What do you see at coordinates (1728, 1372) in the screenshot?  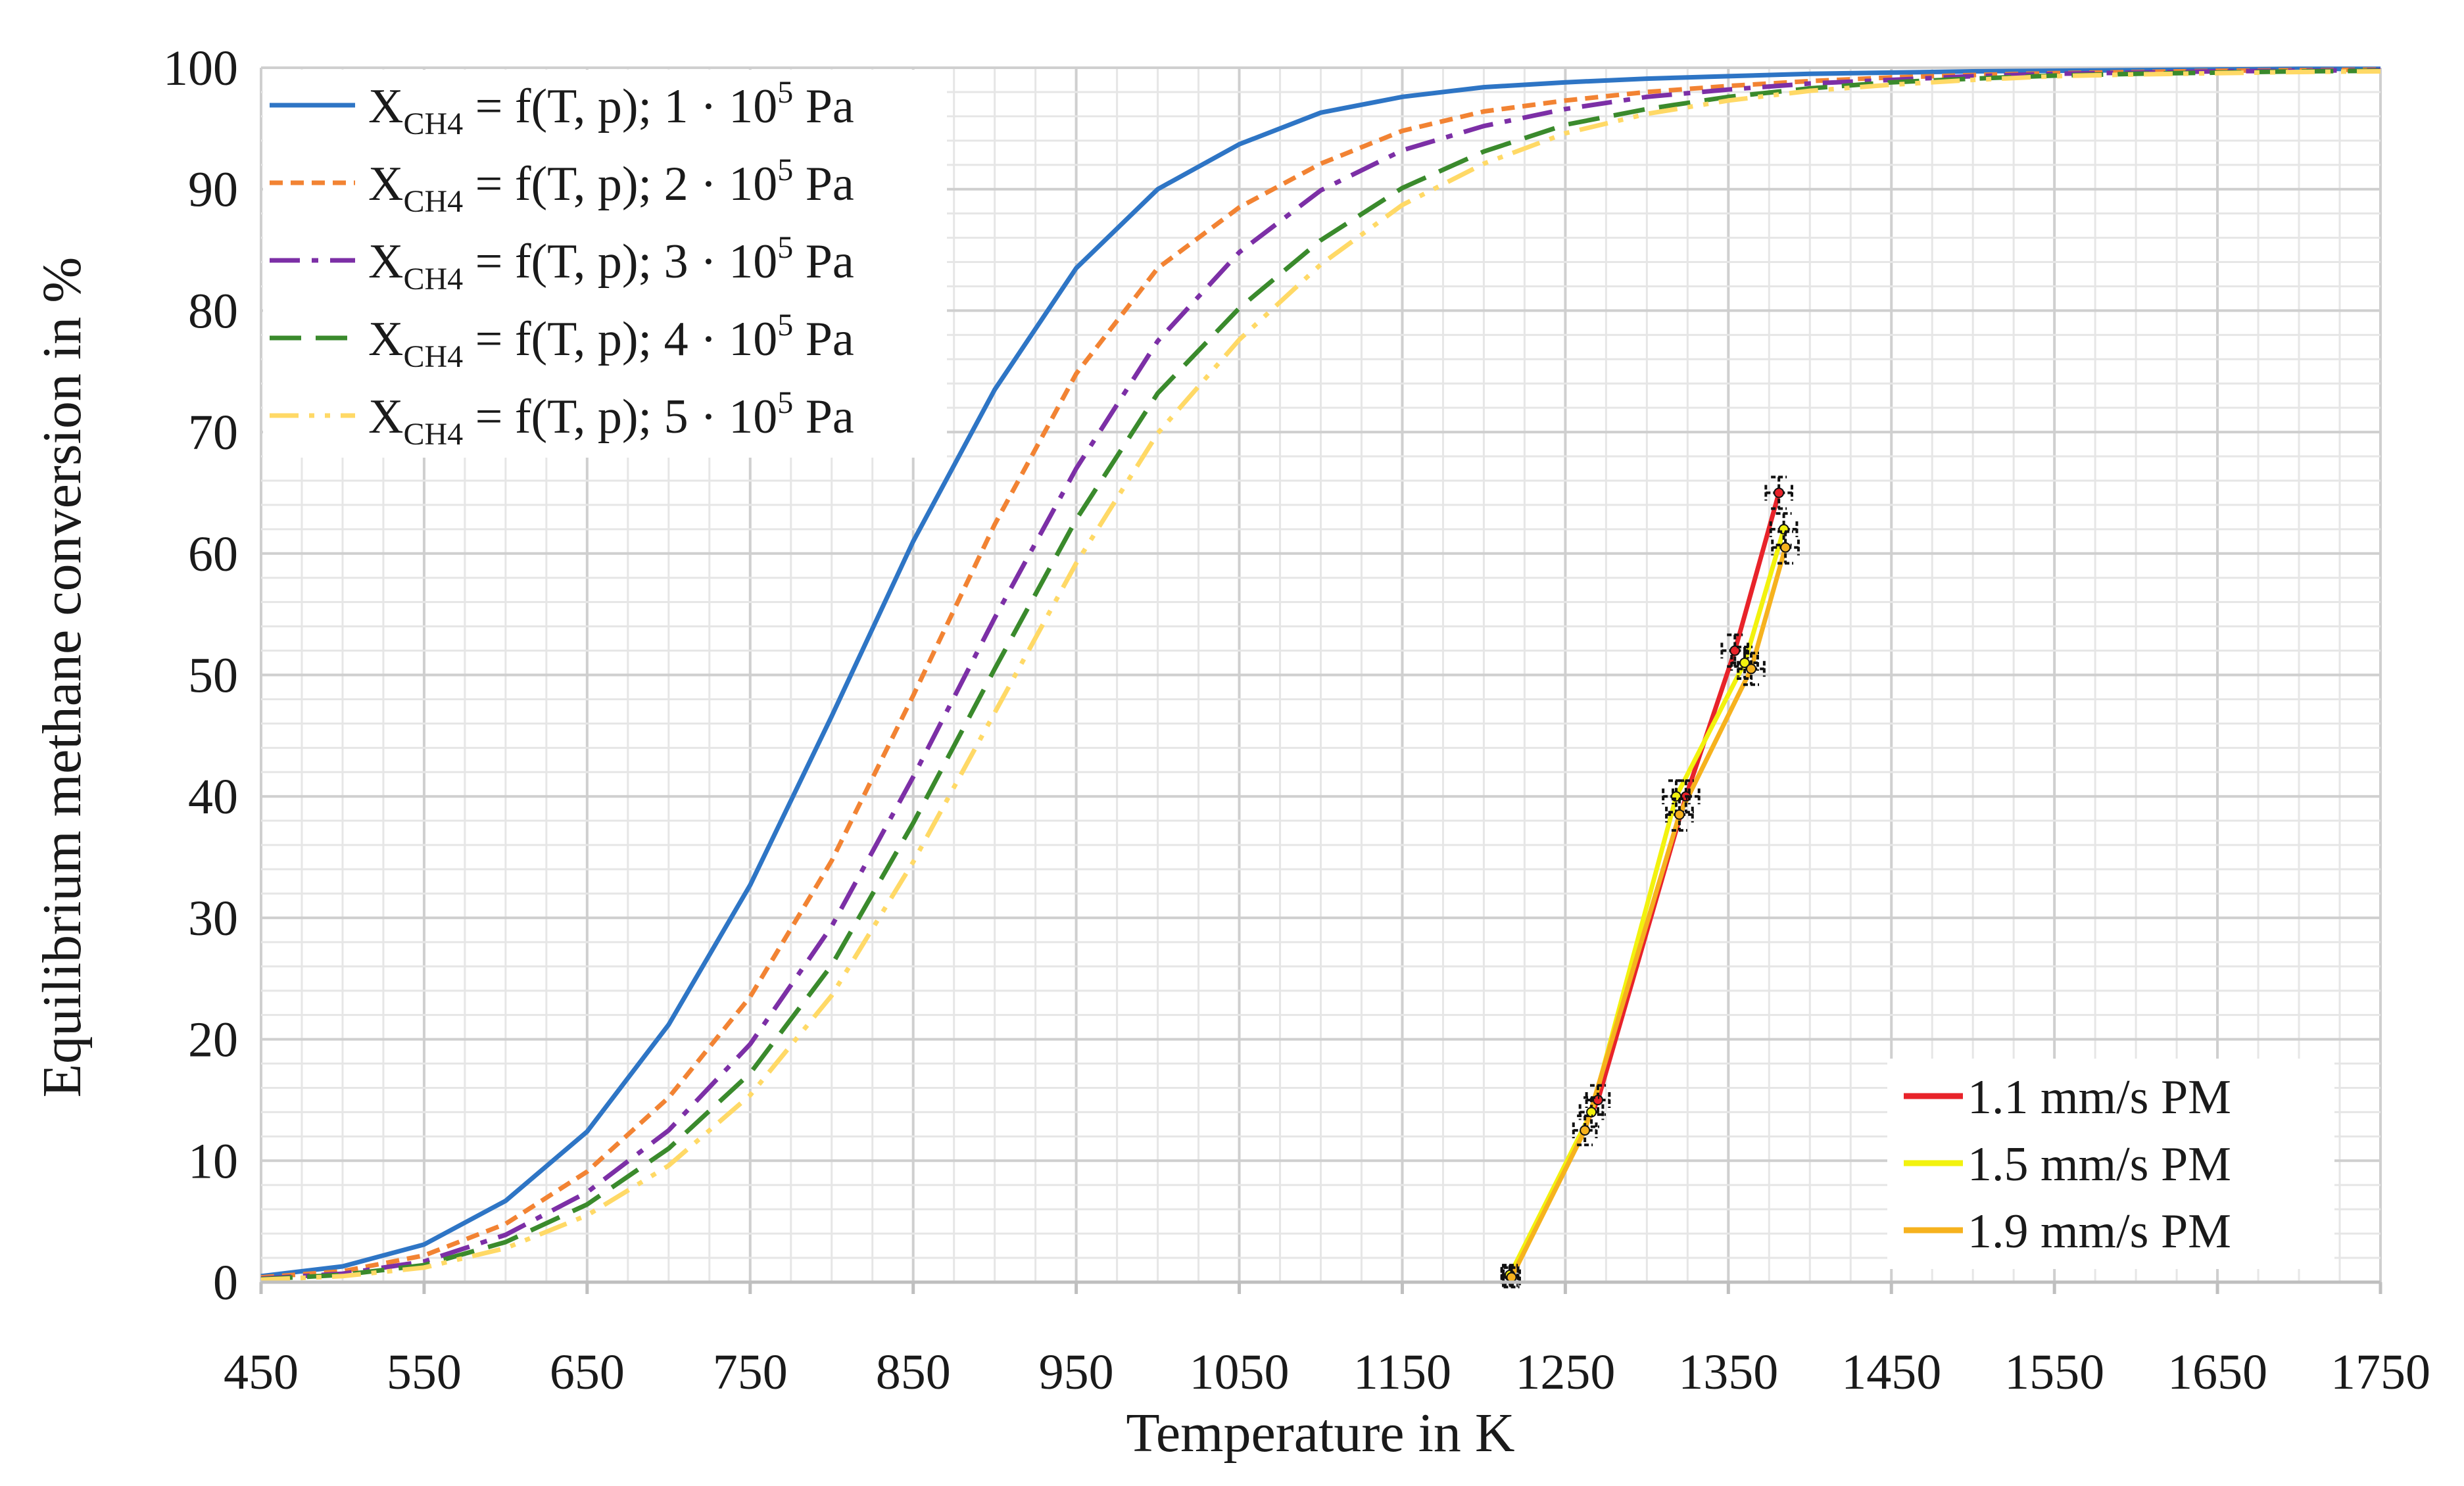 I see `x-tick-label: 1350` at bounding box center [1728, 1372].